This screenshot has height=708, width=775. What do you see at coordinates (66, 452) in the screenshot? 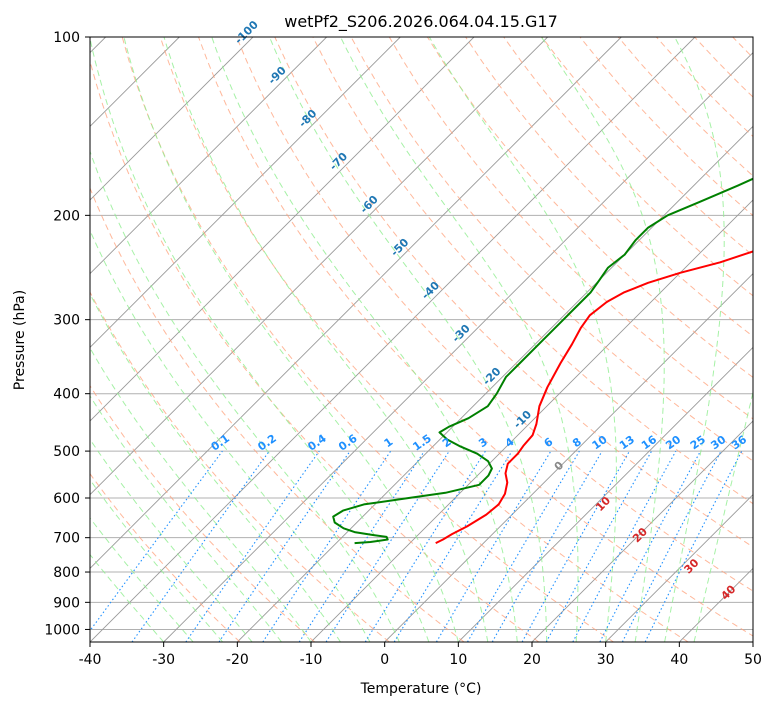
I see `y-tick-label: 500` at bounding box center [66, 452].